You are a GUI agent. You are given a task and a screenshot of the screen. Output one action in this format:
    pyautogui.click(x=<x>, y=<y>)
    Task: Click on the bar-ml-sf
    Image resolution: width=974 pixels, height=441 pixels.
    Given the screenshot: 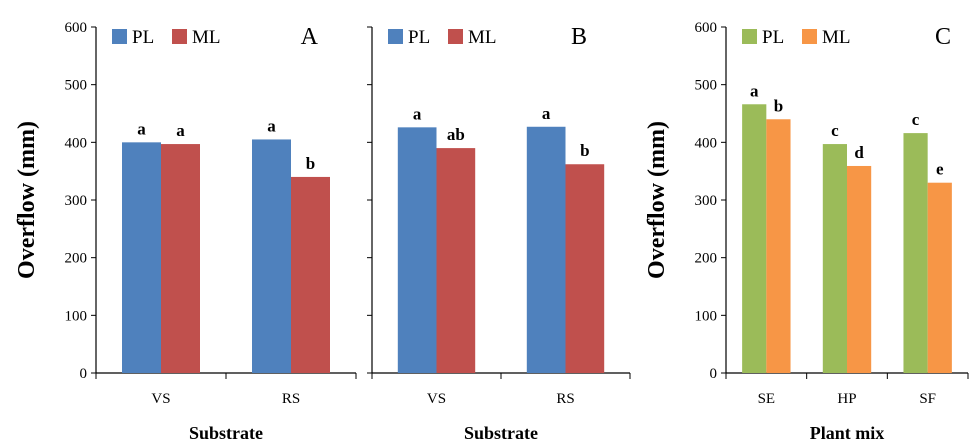 What is the action you would take?
    pyautogui.click(x=939, y=277)
    